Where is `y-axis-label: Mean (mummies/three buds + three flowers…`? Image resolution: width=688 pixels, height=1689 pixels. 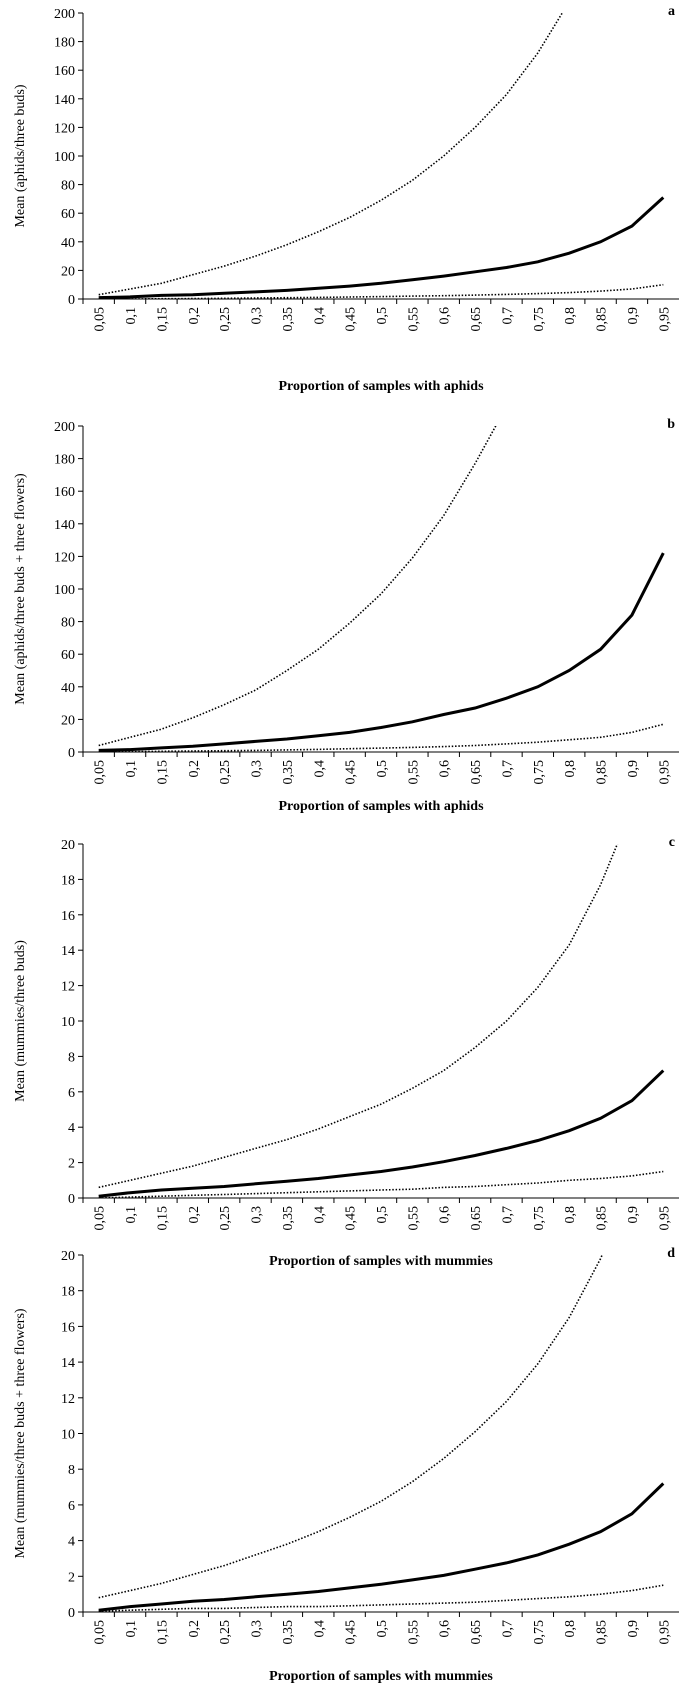 y-axis-label: Mean (mummies/three buds + three flowers… is located at coordinates (20, 1433).